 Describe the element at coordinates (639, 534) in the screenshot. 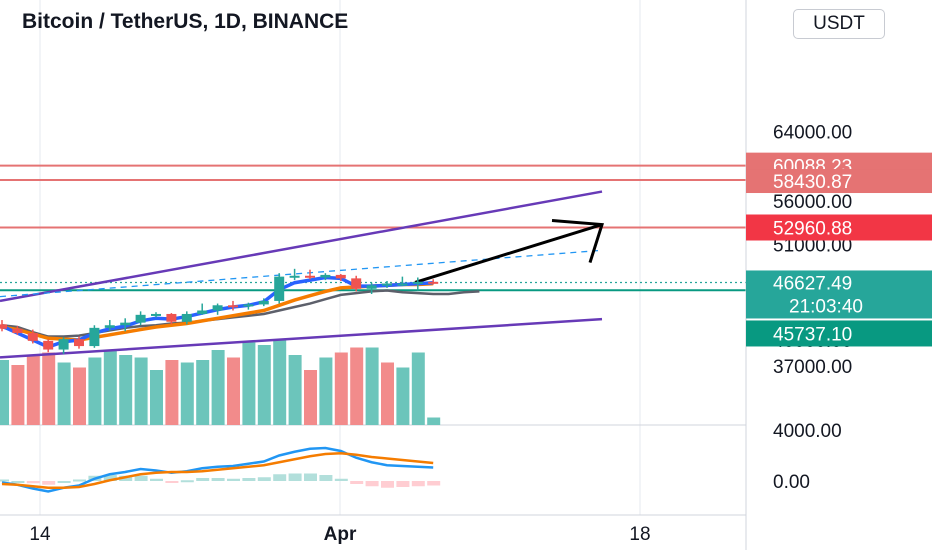

I see `time-tick-label: 18` at that location.